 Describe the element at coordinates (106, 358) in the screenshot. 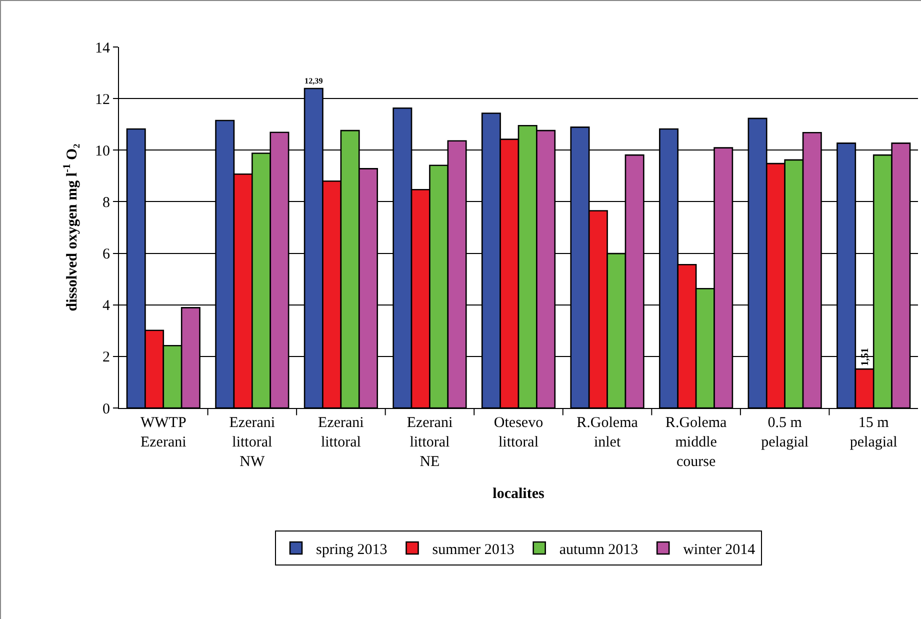

I see `y-tick-label: 2` at that location.